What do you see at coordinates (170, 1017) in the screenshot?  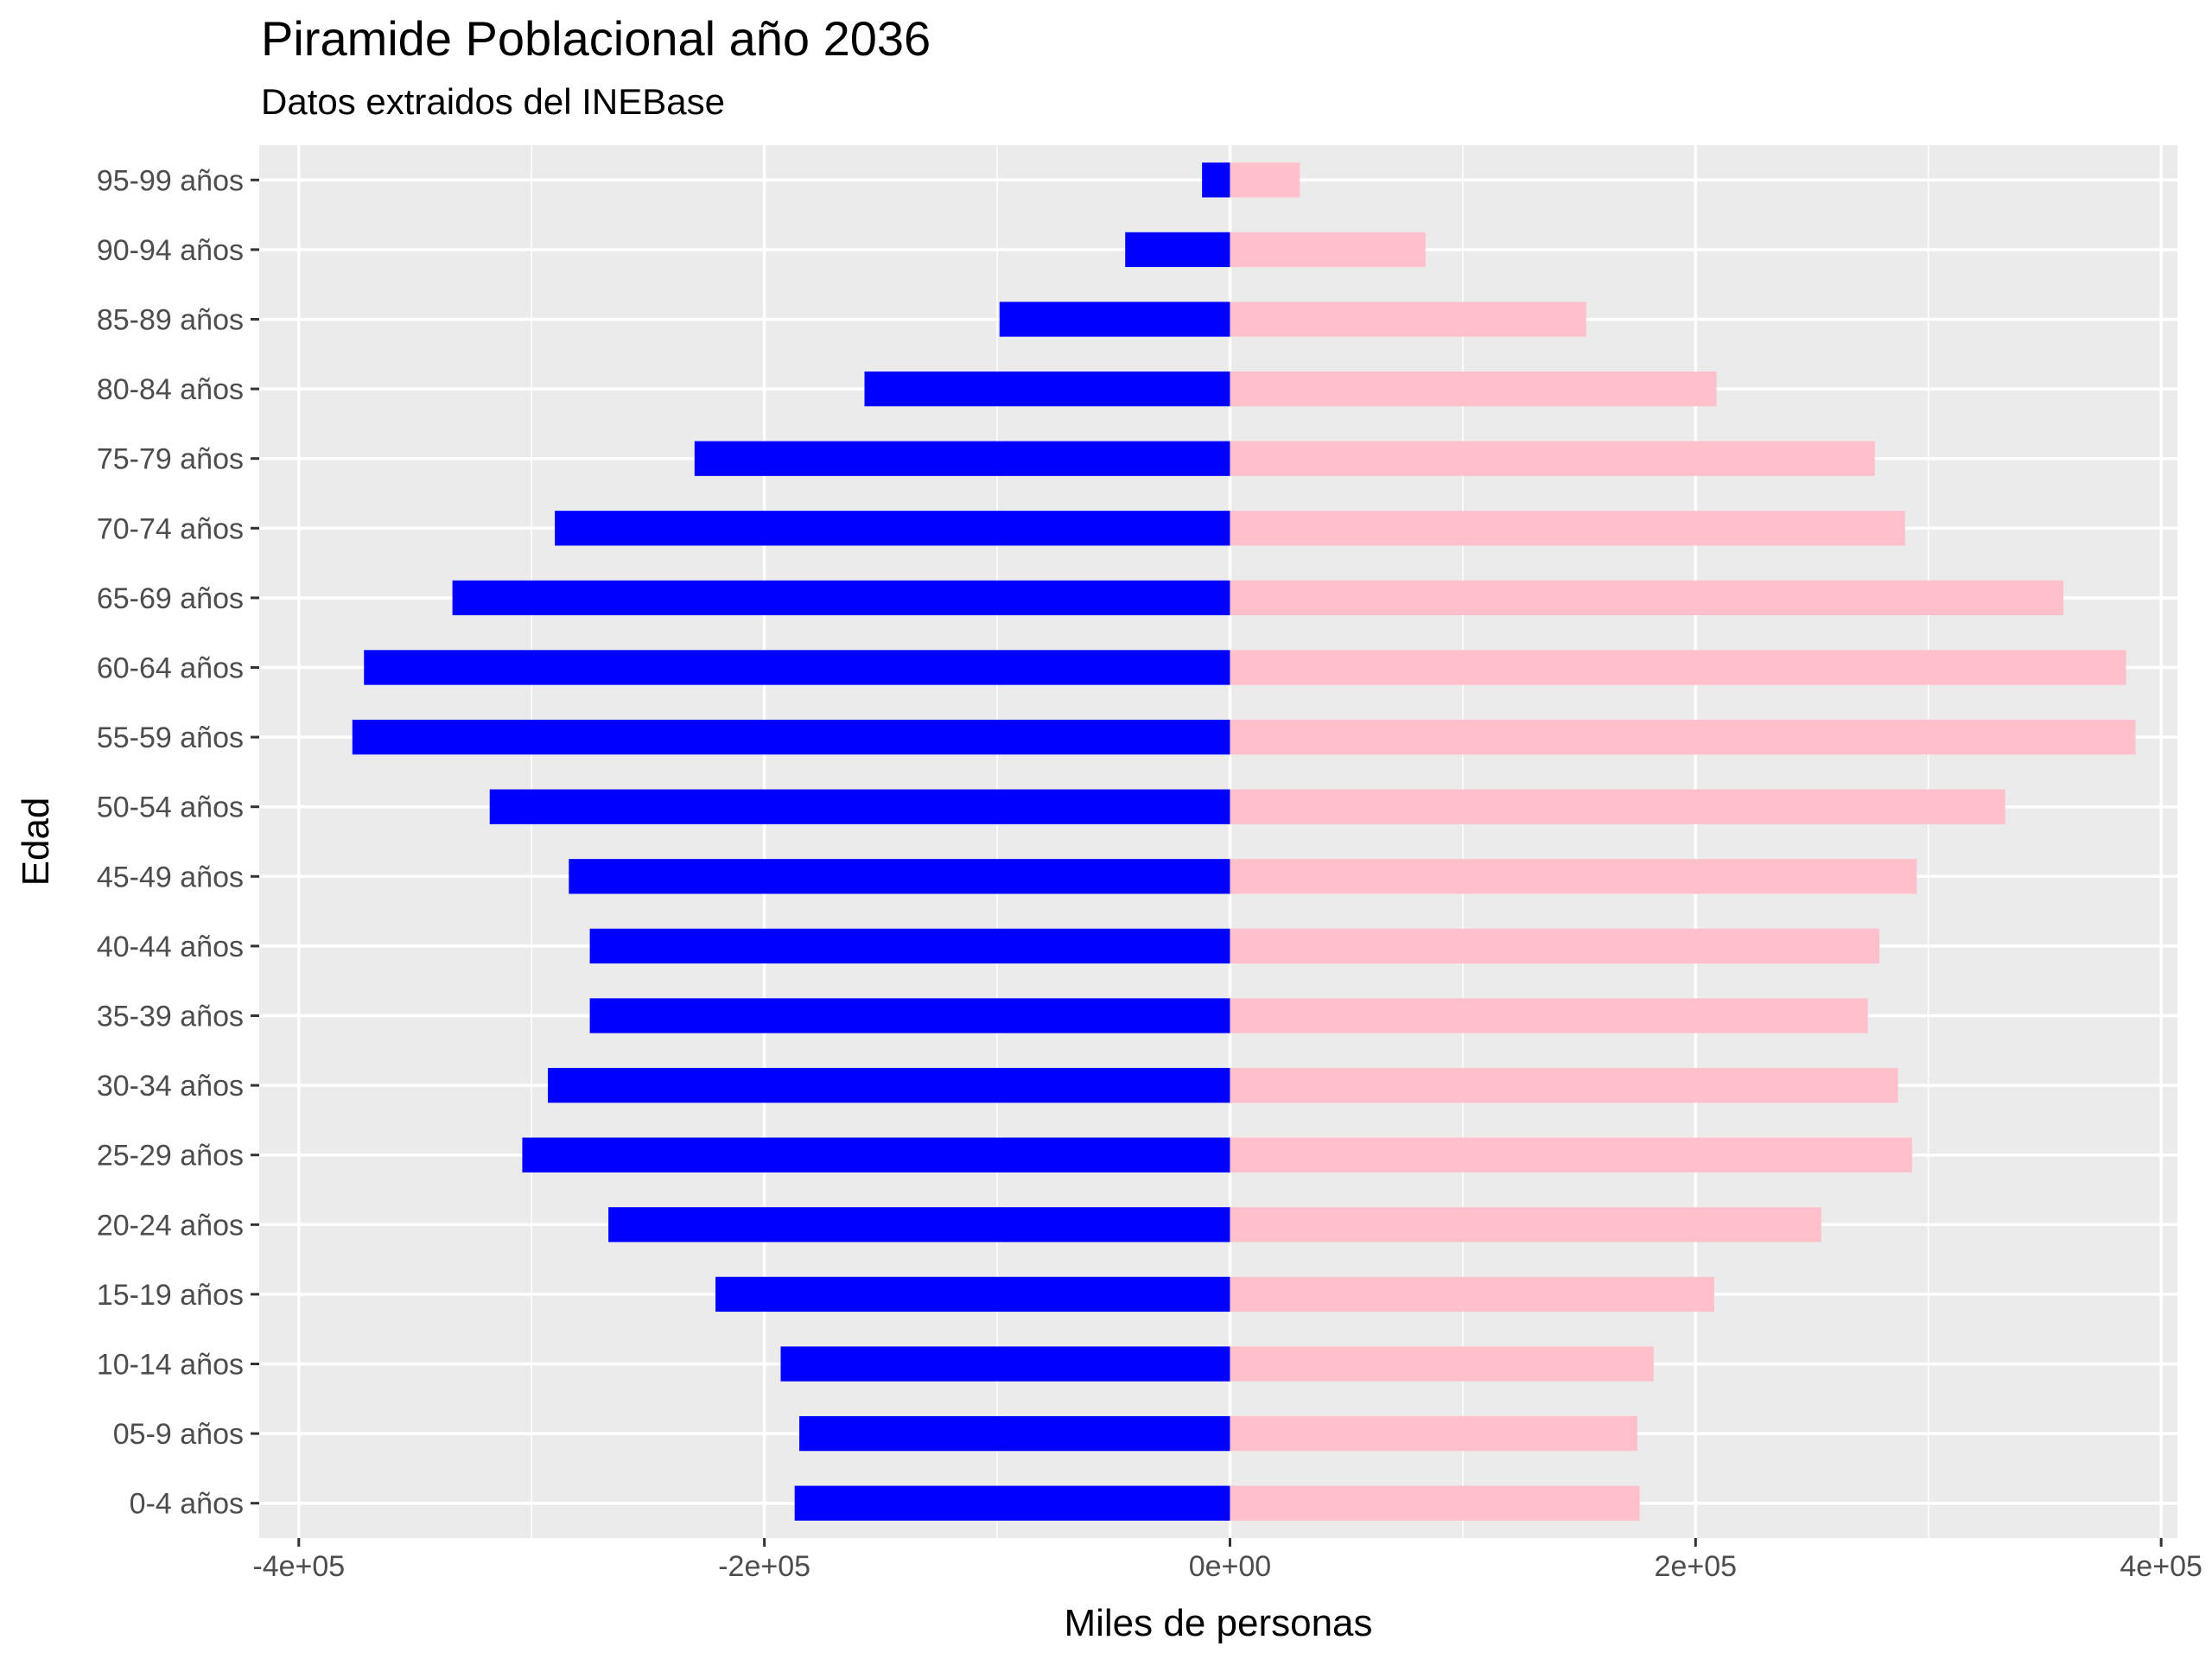 I see `y-tick-label: 35-39 años` at bounding box center [170, 1017].